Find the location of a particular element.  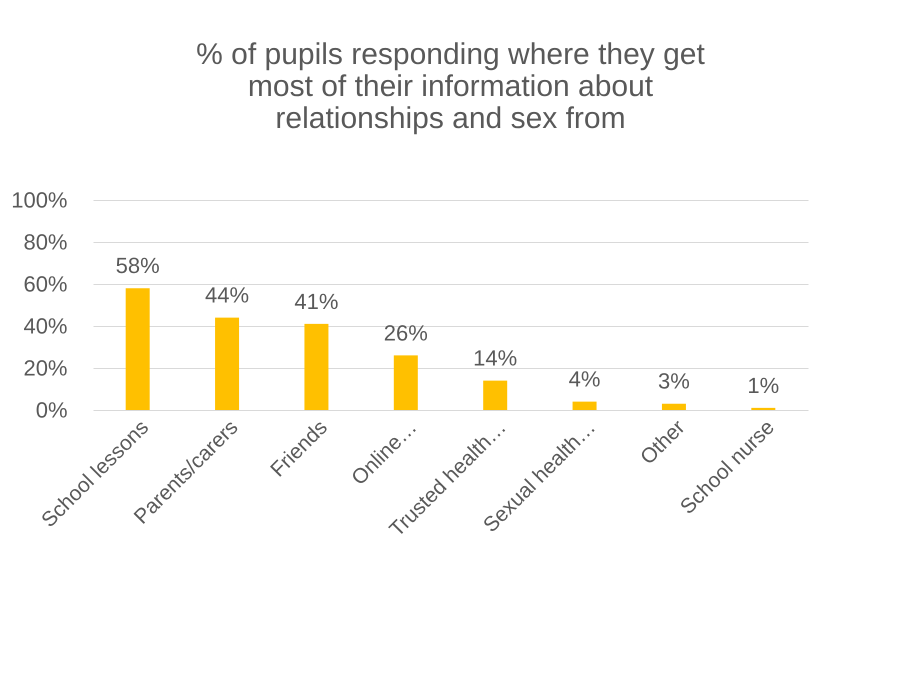

data-label: 14% is located at coordinates (495, 358).